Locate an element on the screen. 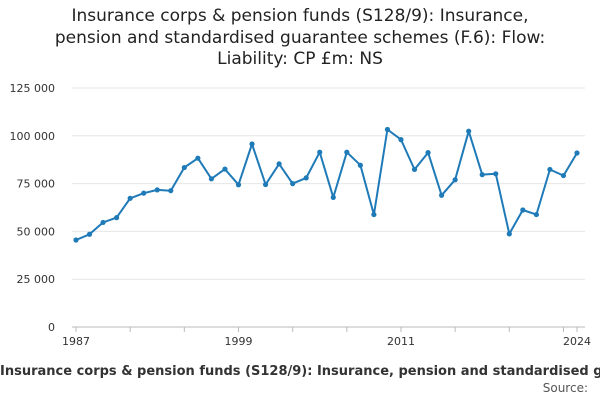 Image resolution: width=600 pixels, height=400 pixels. y-tick-label: 25 000 is located at coordinates (36, 279).